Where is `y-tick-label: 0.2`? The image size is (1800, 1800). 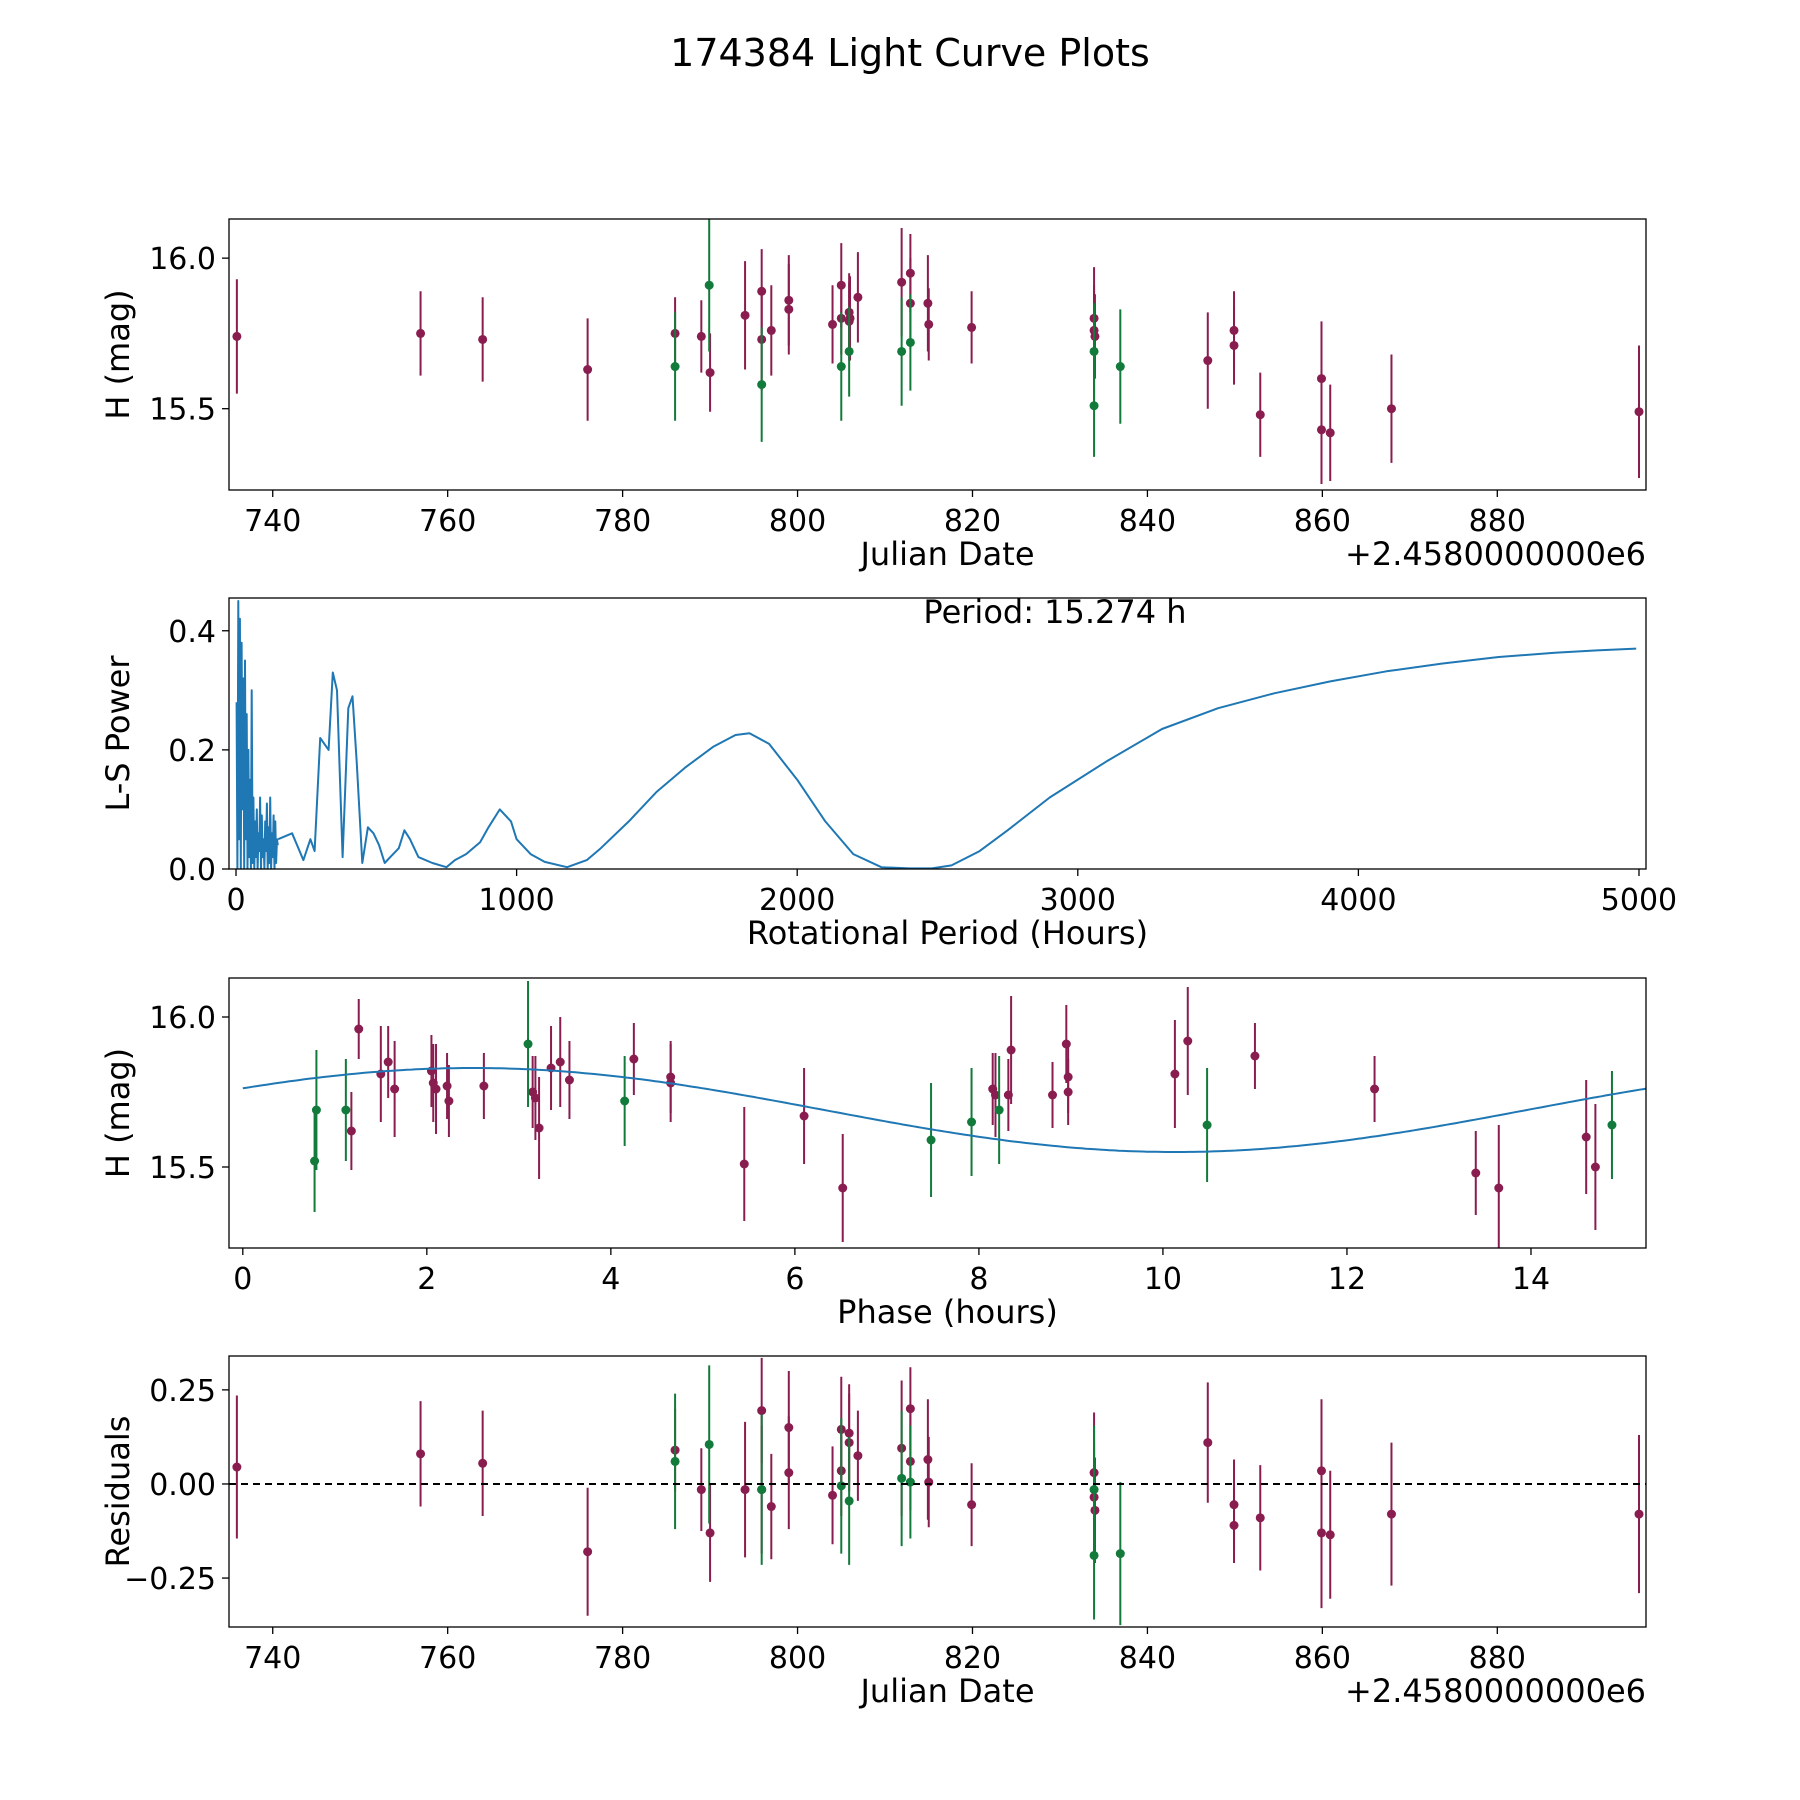 y-tick-label: 0.2 is located at coordinates (192, 751).